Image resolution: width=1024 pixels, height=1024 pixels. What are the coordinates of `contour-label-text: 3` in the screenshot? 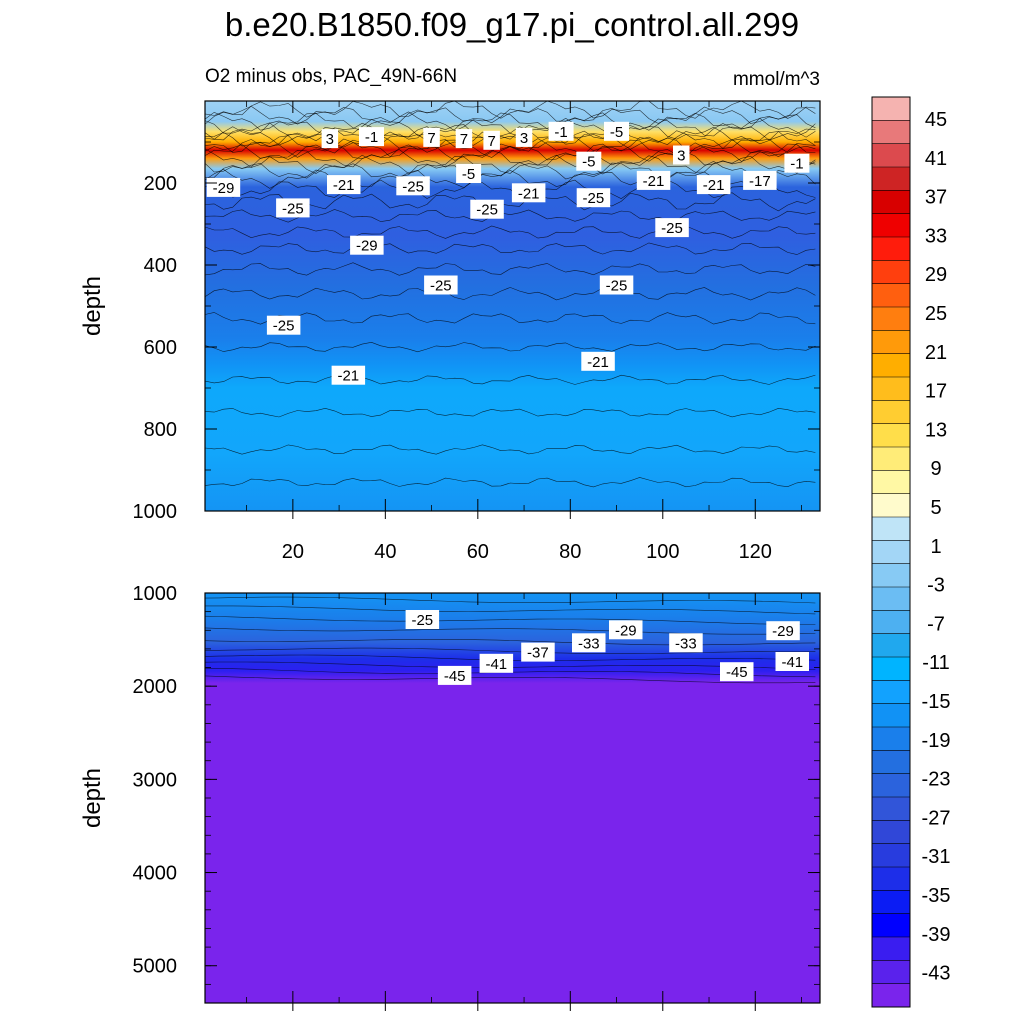 It's located at (330, 139).